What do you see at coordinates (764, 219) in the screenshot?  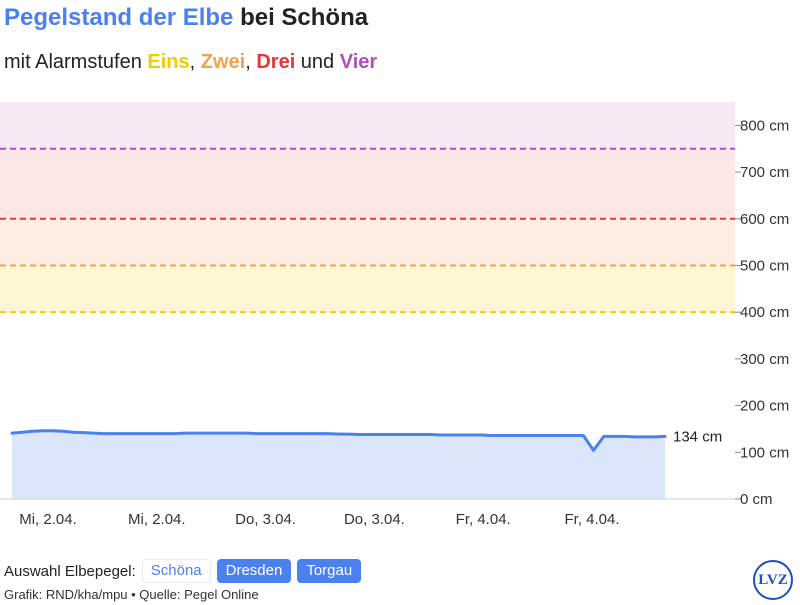 I see `y-tick-label-6: 600 cm` at bounding box center [764, 219].